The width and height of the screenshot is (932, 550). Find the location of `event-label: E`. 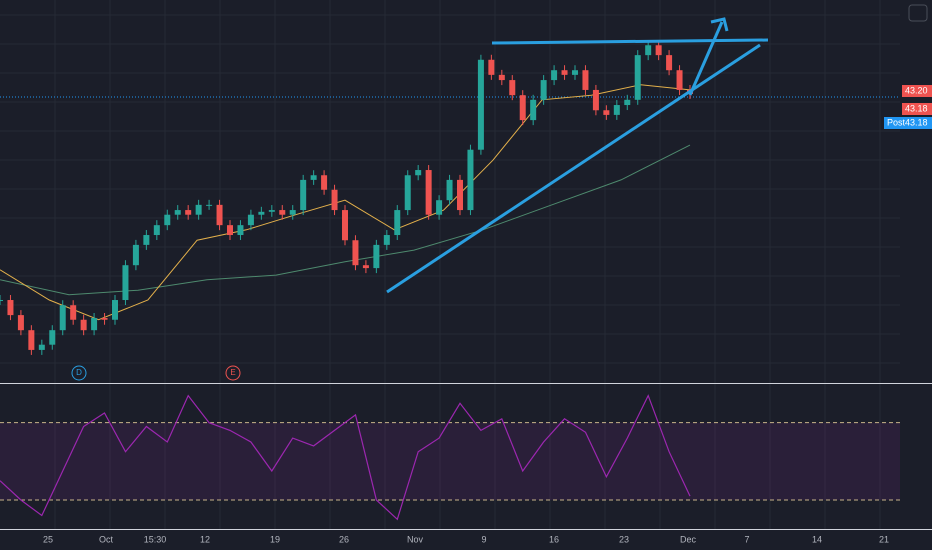

event-label: E is located at coordinates (232, 372).